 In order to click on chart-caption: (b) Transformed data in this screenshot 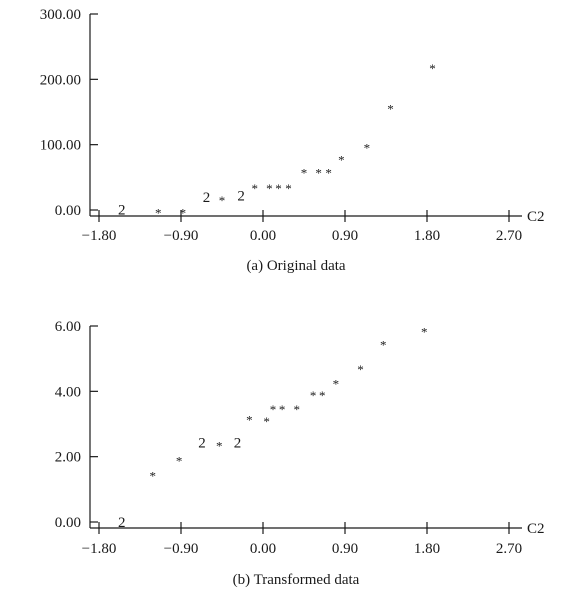, I will do `click(296, 580)`.